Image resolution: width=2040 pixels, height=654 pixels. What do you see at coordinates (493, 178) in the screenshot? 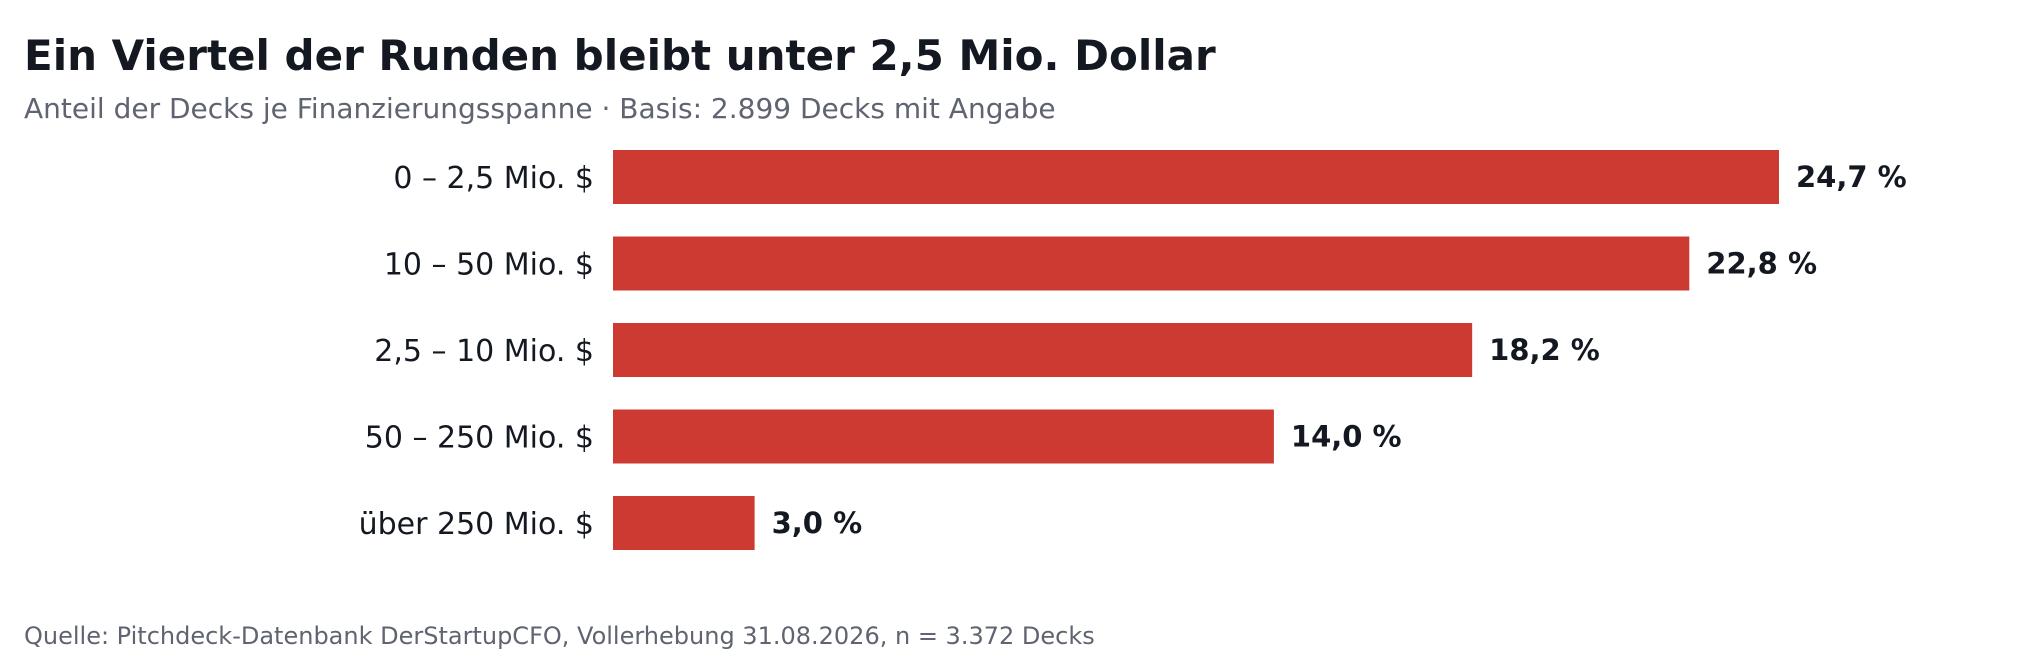
I see `category-label: 0 – 2,5 Mio. $` at bounding box center [493, 178].